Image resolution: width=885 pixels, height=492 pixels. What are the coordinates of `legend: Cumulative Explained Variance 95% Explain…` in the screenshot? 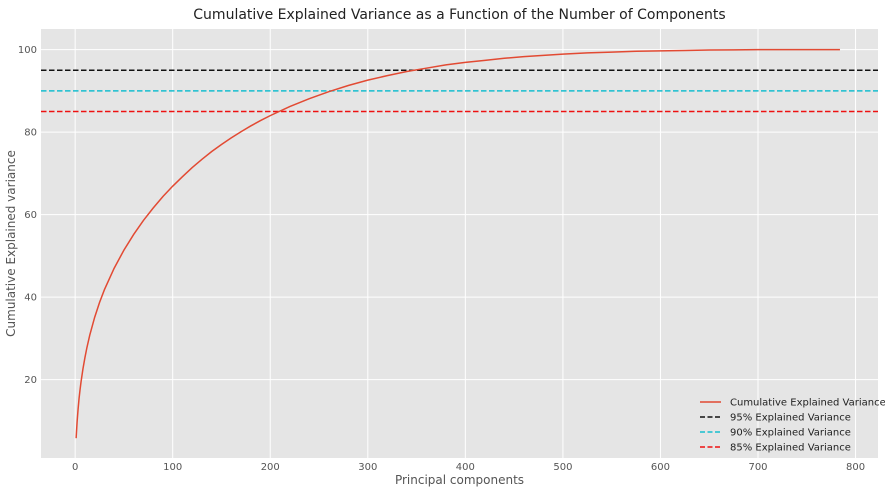 It's located at (792, 426).